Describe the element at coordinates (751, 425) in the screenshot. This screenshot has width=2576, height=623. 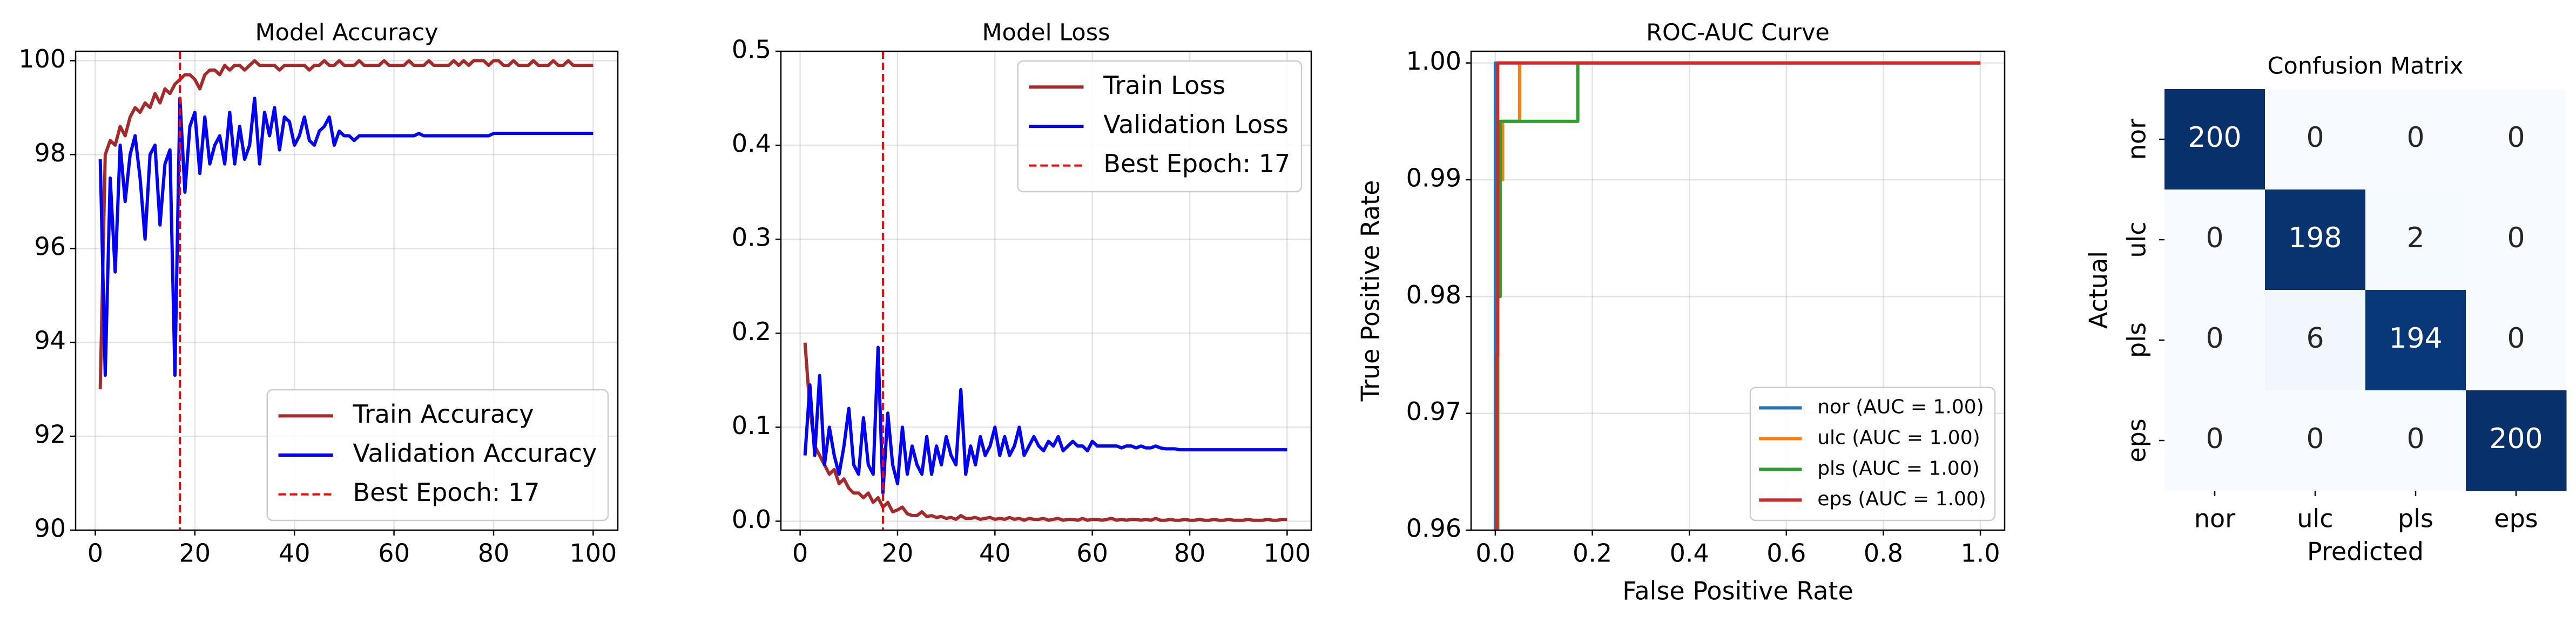
I see `y-tick-label: 0.1` at that location.